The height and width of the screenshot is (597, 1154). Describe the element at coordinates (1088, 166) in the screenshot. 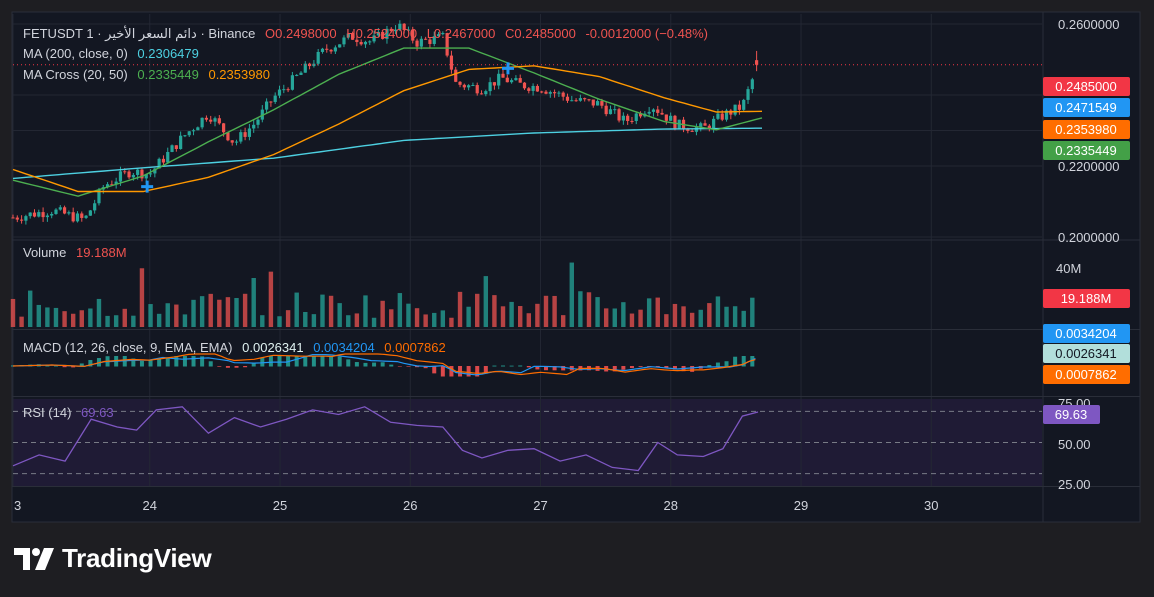

I see `price-tick-label: 0.2200000` at that location.